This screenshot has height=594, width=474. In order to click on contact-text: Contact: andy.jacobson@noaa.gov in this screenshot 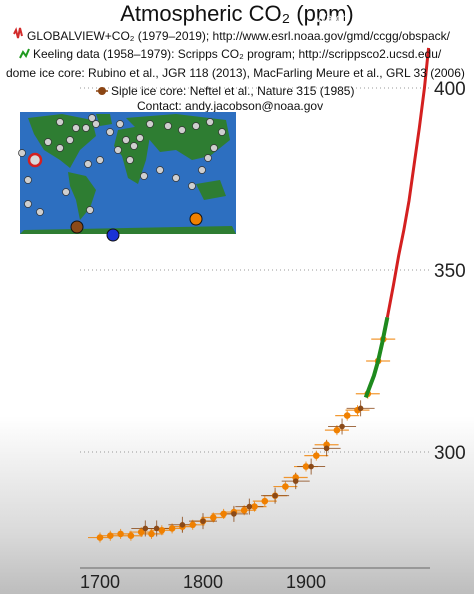, I will do `click(230, 106)`.